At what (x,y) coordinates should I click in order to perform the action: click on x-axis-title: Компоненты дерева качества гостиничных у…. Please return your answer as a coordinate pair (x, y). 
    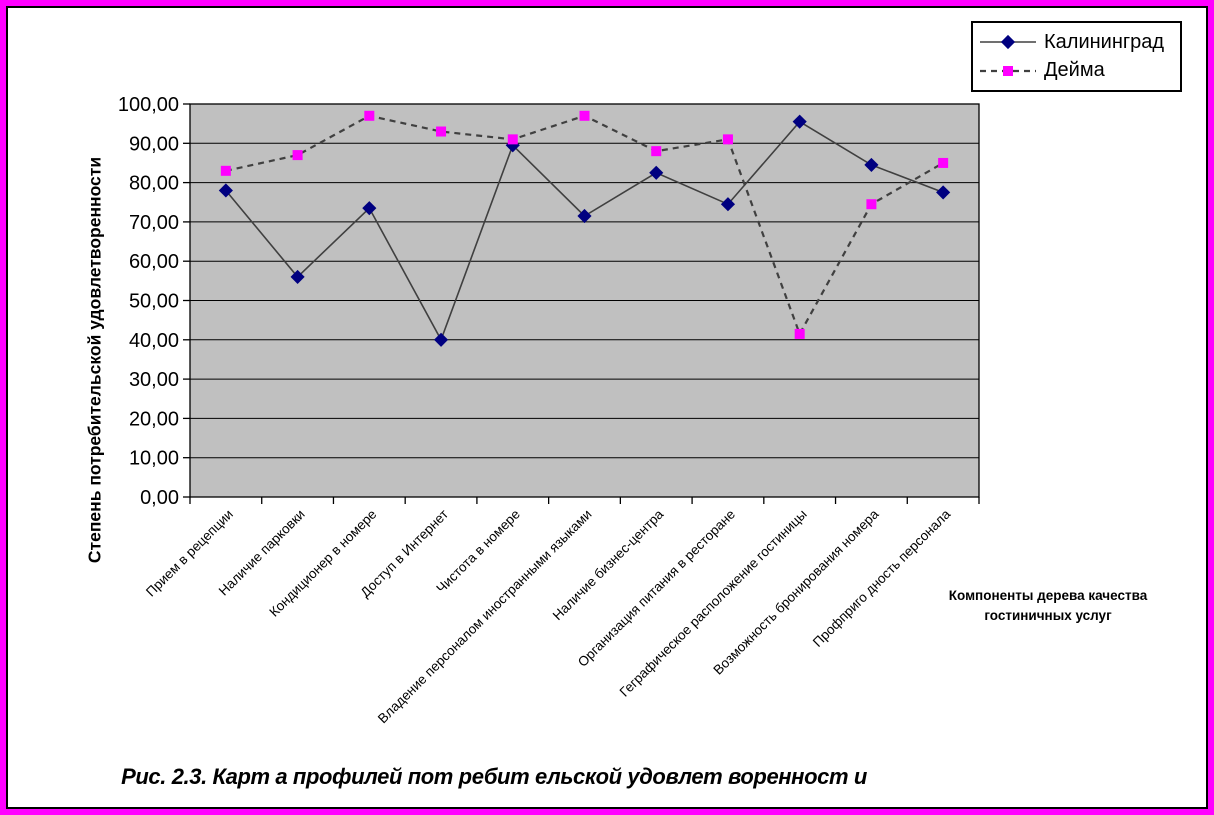
    Looking at the image, I should click on (1048, 606).